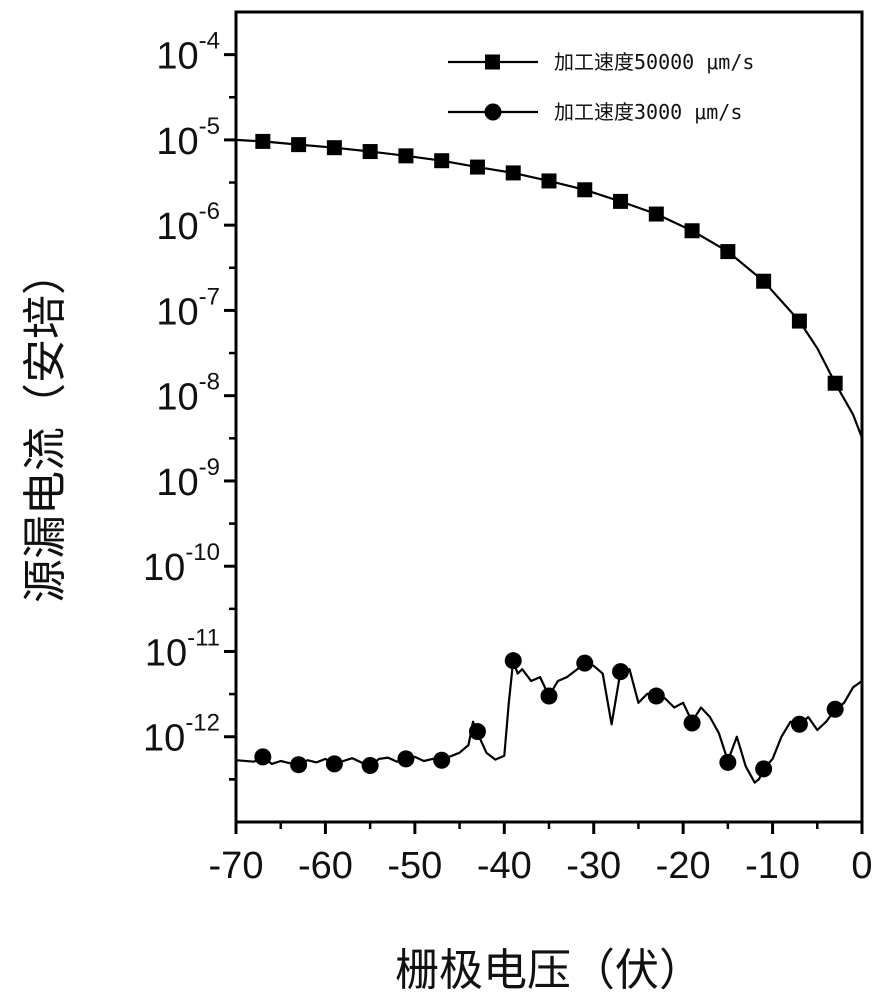 The image size is (886, 1000). What do you see at coordinates (601, 87) in the screenshot?
I see `legend: 加工速度50000 μm/s 加工速度3000 μm/s` at bounding box center [601, 87].